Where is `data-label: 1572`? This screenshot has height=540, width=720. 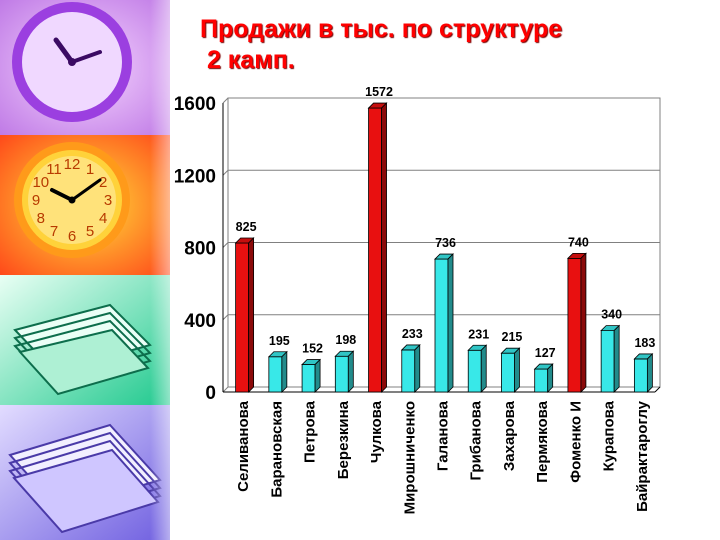
data-label: 1572 is located at coordinates (379, 92).